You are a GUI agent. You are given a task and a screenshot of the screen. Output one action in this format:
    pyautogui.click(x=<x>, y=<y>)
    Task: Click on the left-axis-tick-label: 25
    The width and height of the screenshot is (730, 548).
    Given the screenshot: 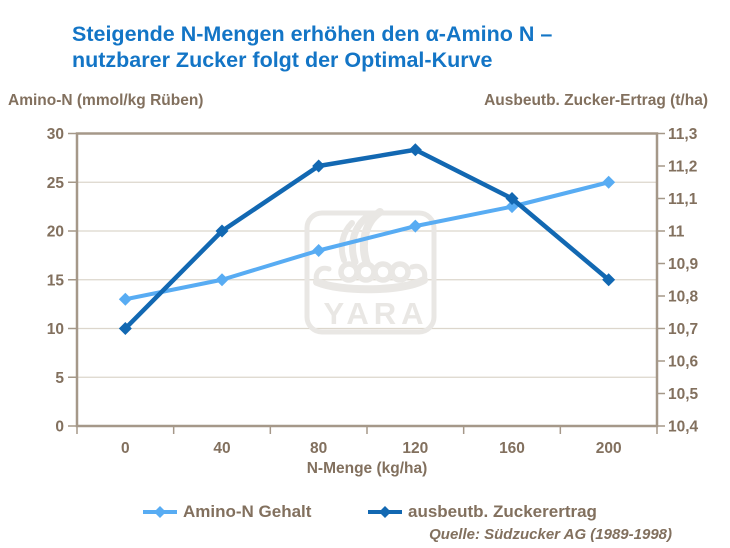 What is the action you would take?
    pyautogui.click(x=56, y=183)
    